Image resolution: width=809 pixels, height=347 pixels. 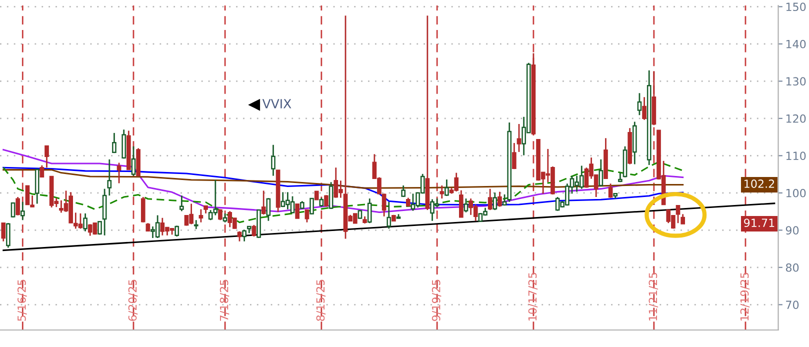 I want to click on x-tick-label: 5/16/25, so click(x=22, y=300).